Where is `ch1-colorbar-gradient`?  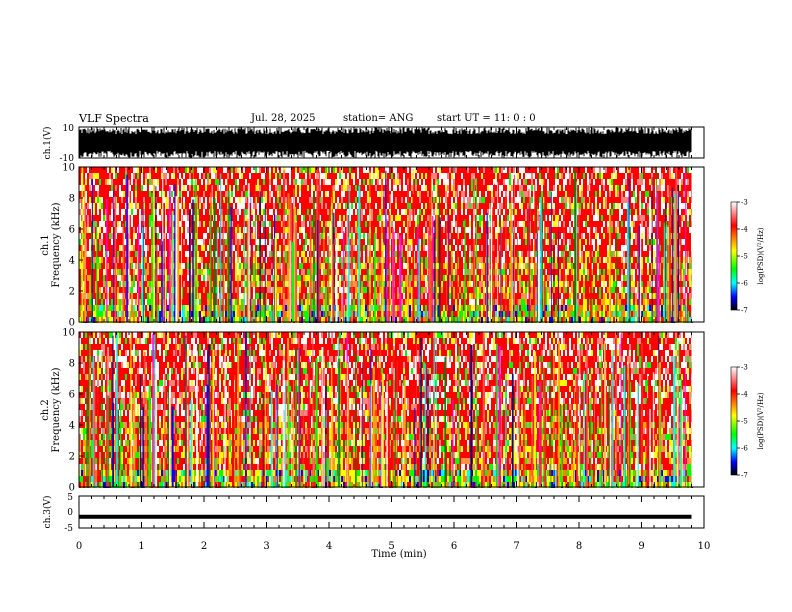
ch1-colorbar-gradient is located at coordinates (734, 256).